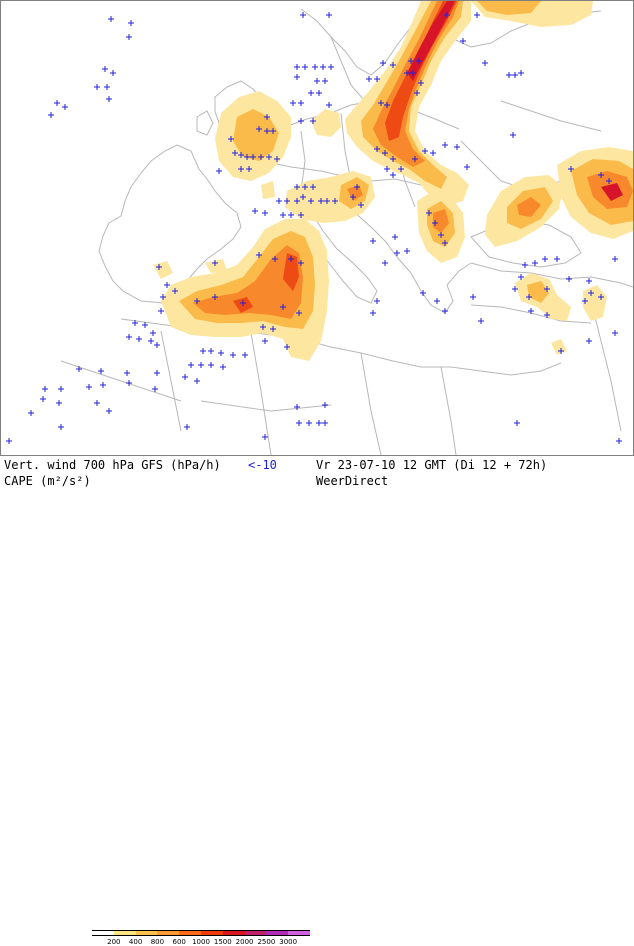 This screenshot has width=634, height=946. I want to click on threshold-label: <-10, so click(262, 465).